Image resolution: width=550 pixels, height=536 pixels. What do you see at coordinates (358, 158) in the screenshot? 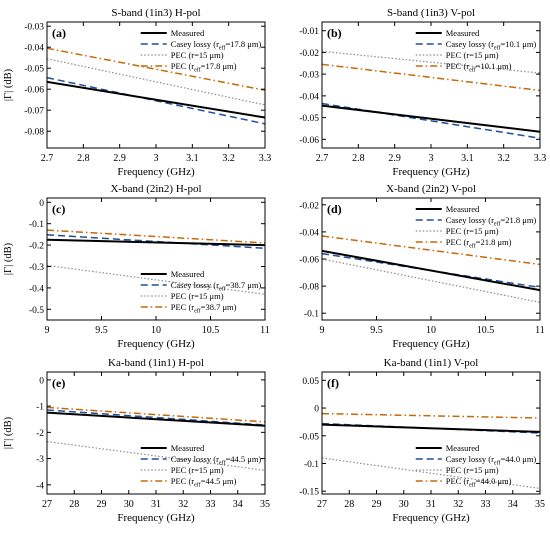
I see `x-tick-label: 2.8` at bounding box center [358, 158].